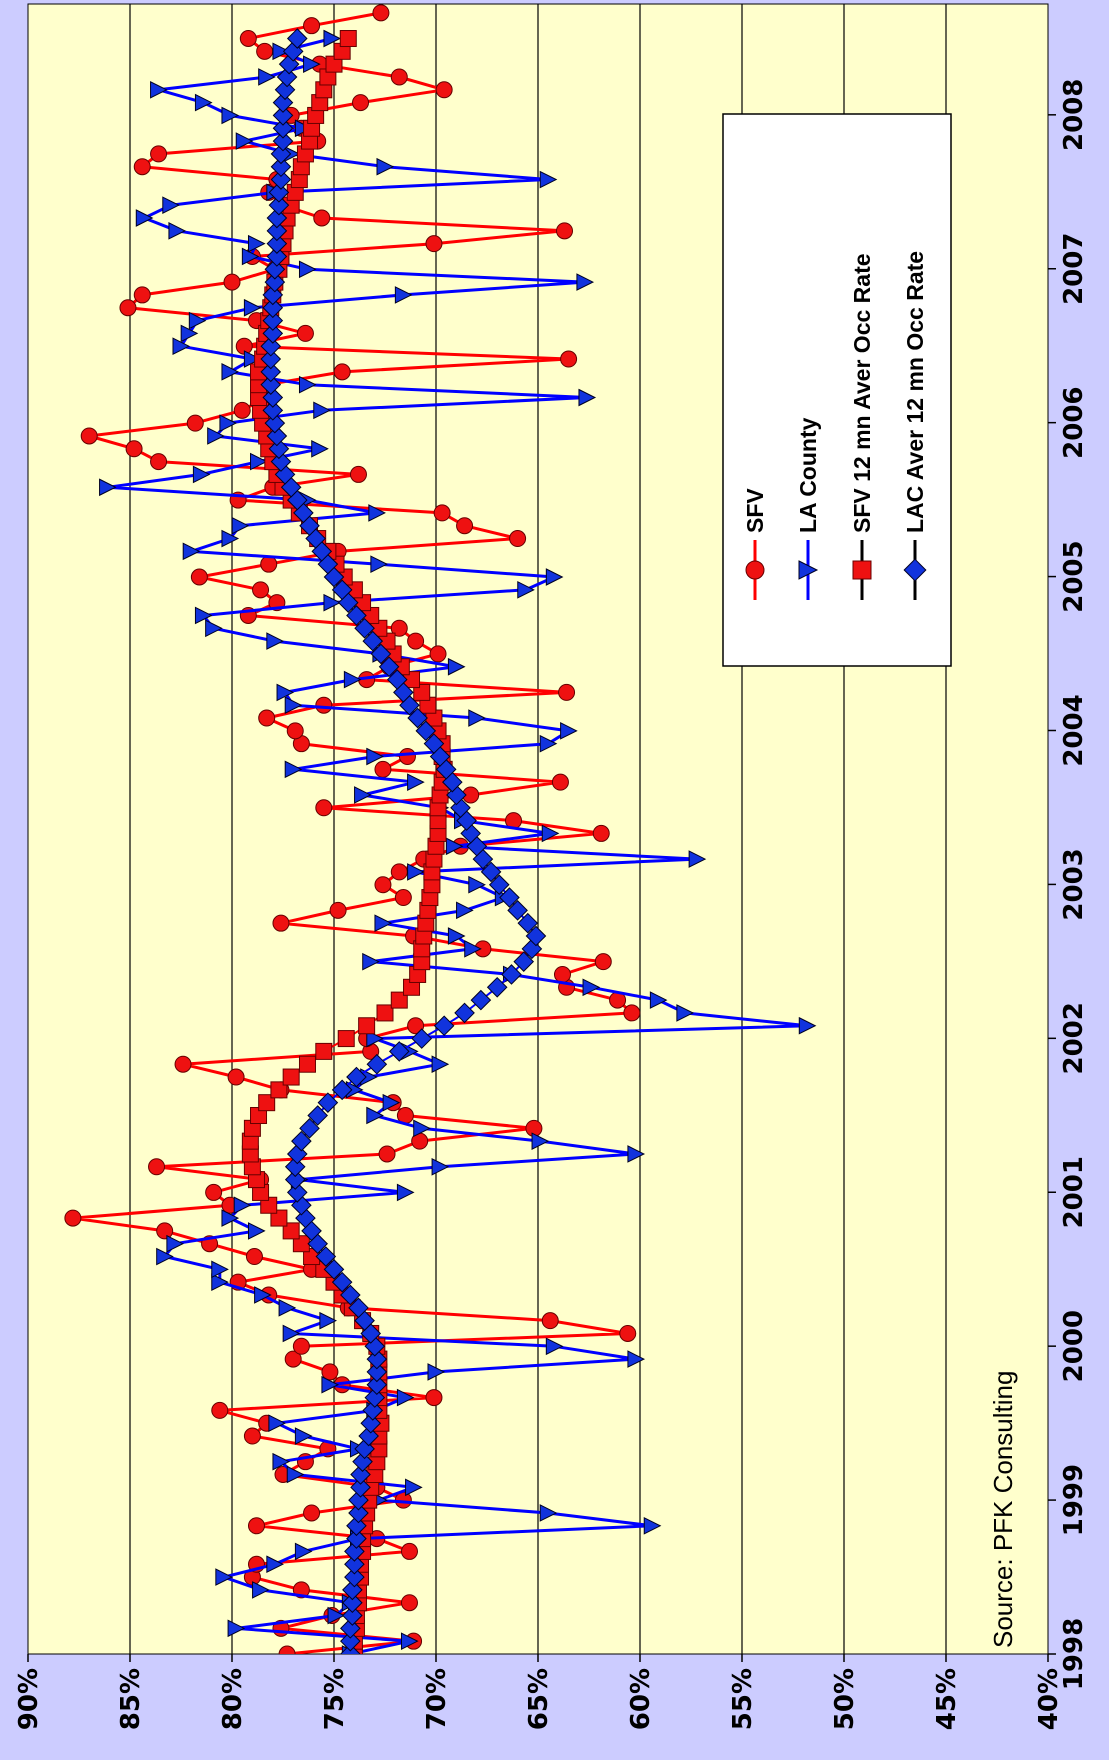 The image size is (1109, 1760). What do you see at coordinates (1003, 1509) in the screenshot?
I see `source-label: Source: PFK Consulting` at bounding box center [1003, 1509].